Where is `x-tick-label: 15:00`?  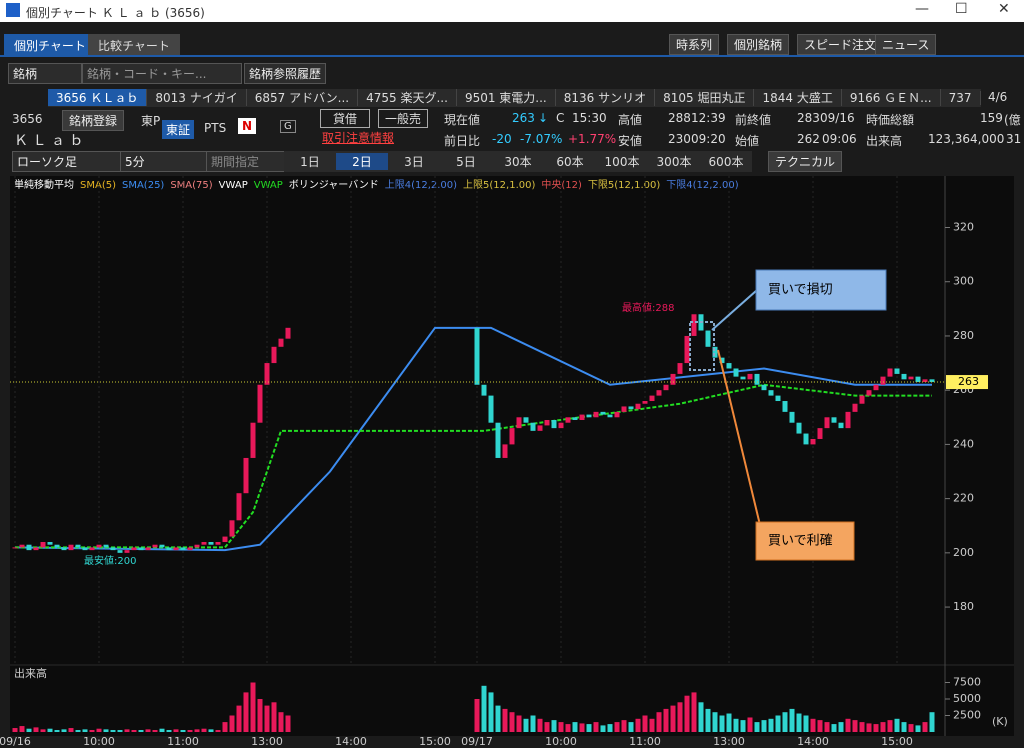 x-tick-label: 15:00 is located at coordinates (897, 741).